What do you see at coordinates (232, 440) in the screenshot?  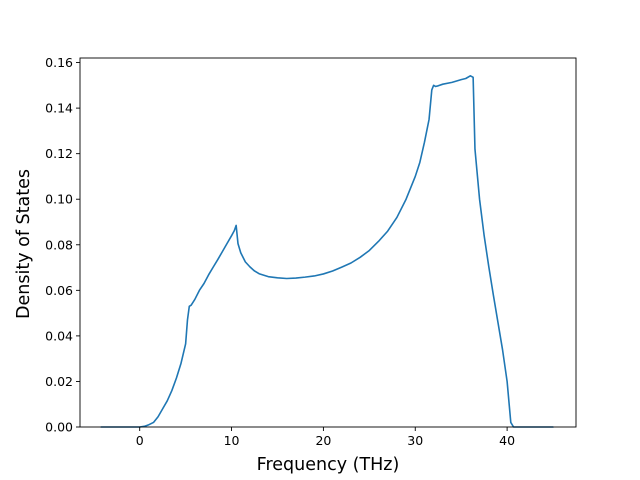 I see `x-tick-label: 10` at bounding box center [232, 440].